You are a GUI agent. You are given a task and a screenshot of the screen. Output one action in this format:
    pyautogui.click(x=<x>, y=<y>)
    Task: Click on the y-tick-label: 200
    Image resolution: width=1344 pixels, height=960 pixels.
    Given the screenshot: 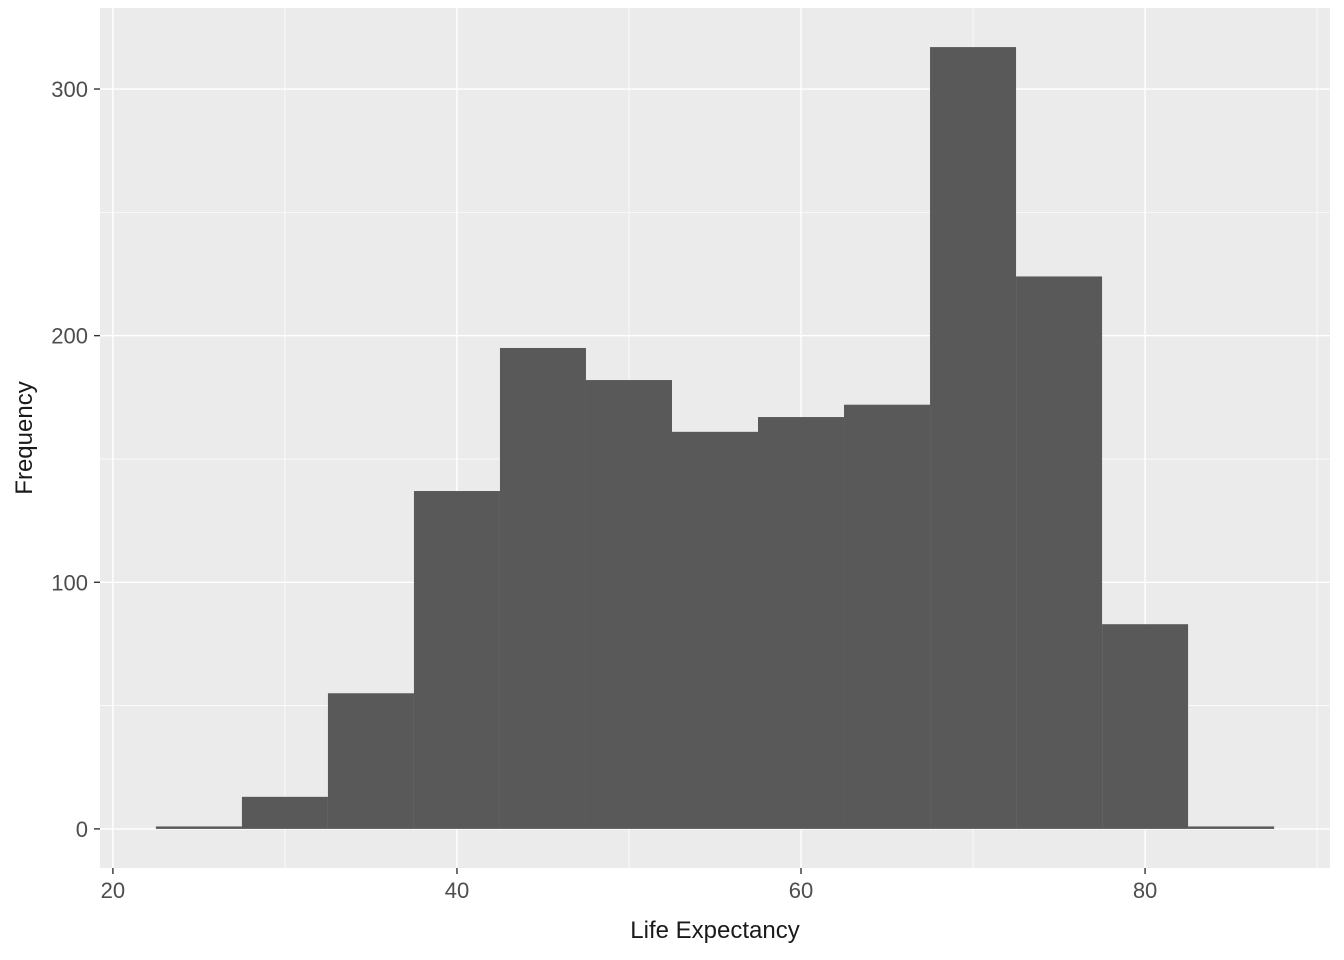 What is the action you would take?
    pyautogui.click(x=69, y=336)
    